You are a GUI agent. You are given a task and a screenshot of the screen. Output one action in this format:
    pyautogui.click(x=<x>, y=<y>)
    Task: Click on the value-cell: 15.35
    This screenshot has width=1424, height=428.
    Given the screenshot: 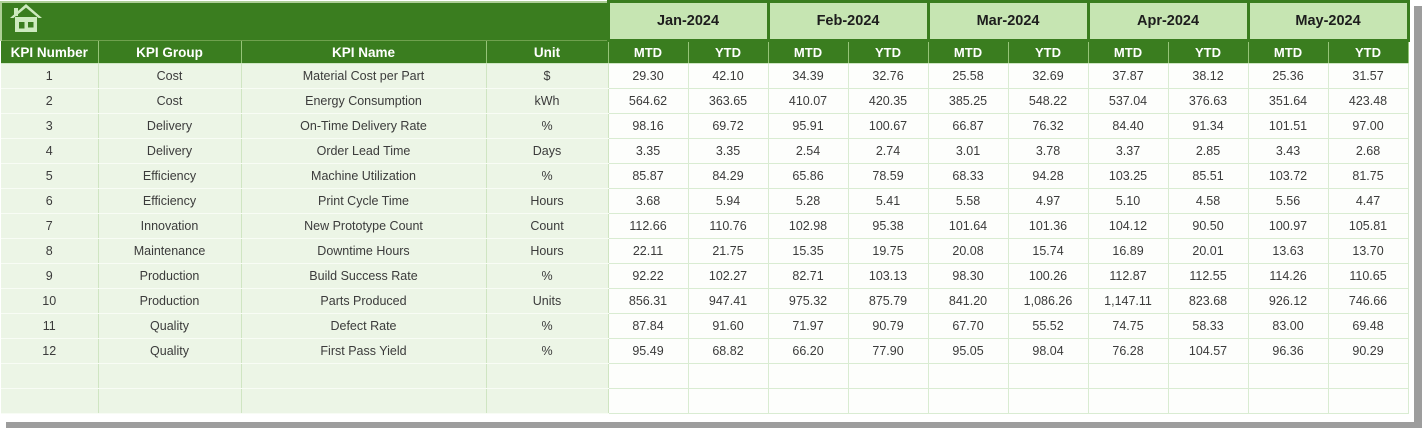 What is the action you would take?
    pyautogui.click(x=808, y=251)
    